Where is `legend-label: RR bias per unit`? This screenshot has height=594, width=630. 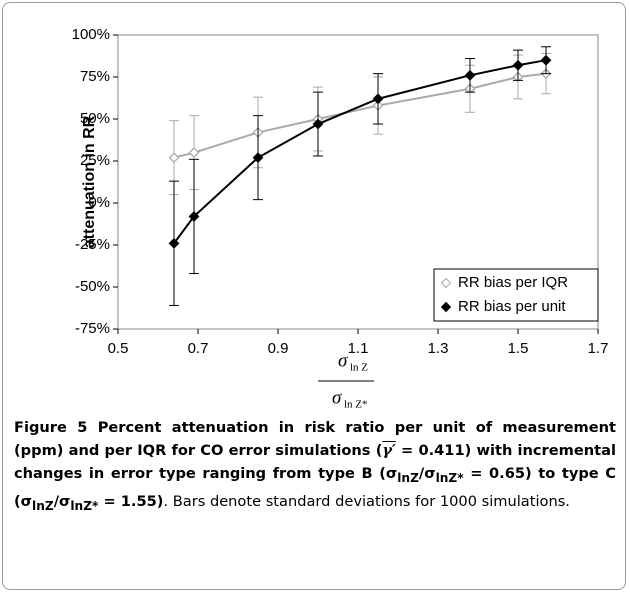 legend-label: RR bias per unit is located at coordinates (512, 306).